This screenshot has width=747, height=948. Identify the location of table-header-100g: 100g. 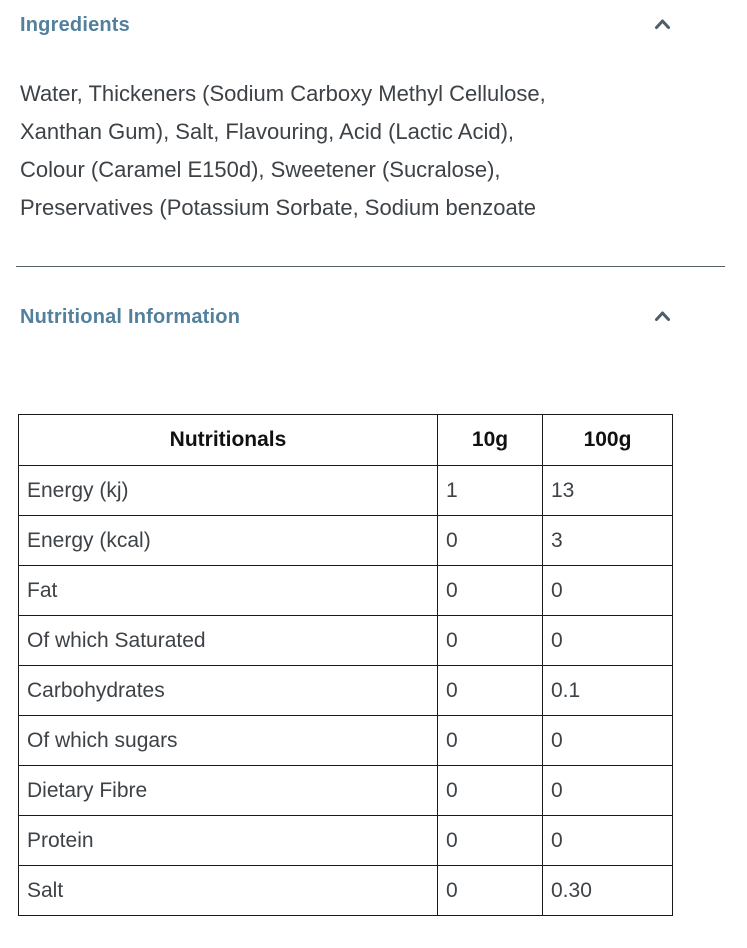
(607, 440).